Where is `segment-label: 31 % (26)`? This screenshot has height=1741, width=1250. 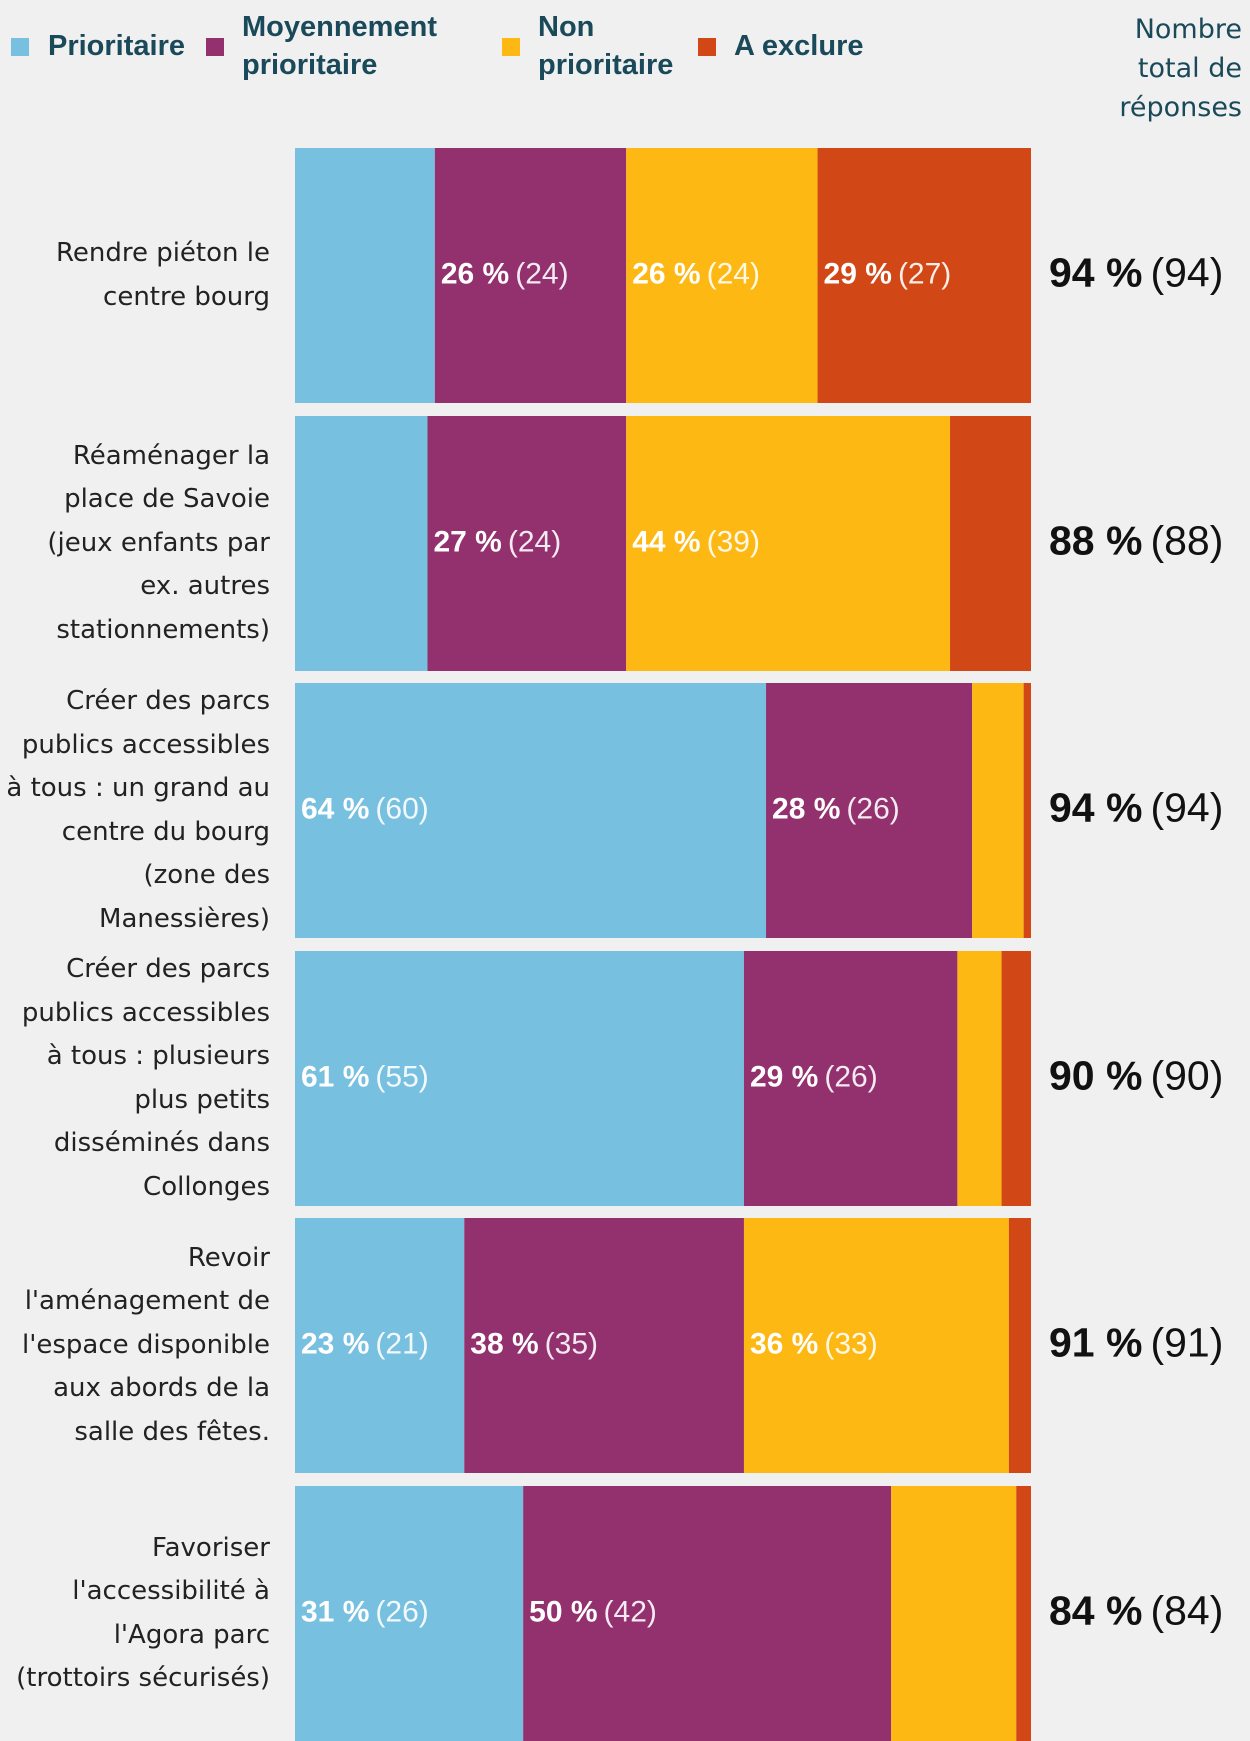 segment-label: 31 % (26) is located at coordinates (365, 1611).